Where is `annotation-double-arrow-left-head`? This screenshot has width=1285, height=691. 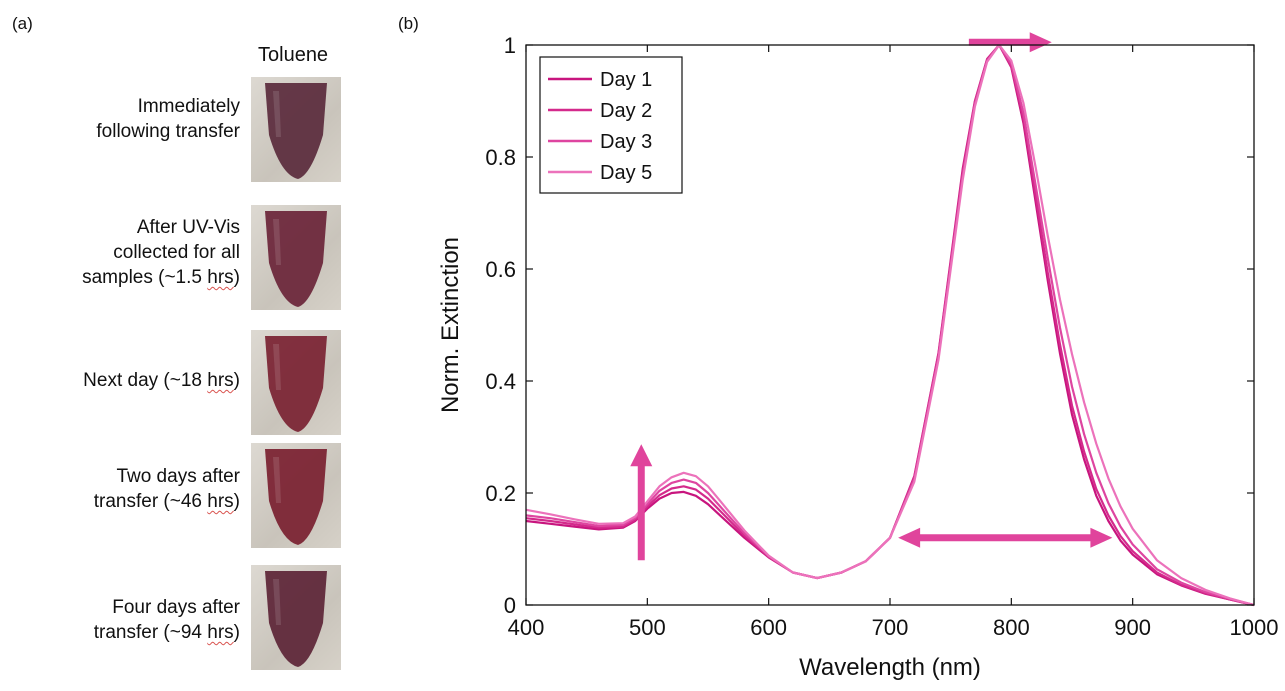 annotation-double-arrow-left-head is located at coordinates (909, 537).